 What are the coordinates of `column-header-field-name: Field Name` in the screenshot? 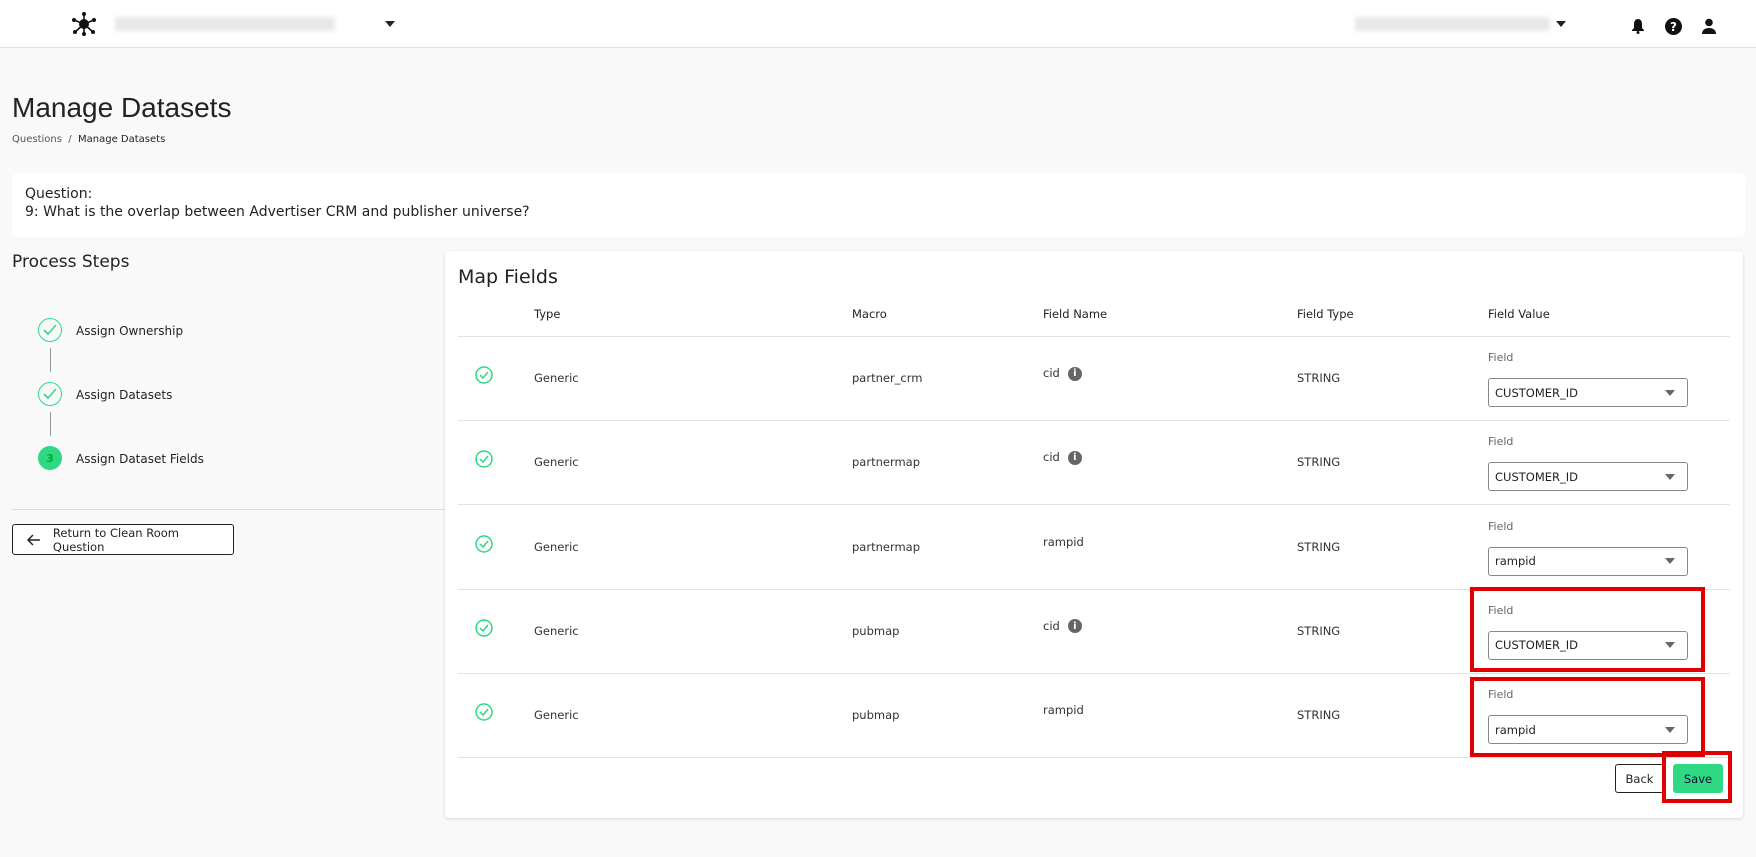 It's located at (1075, 314).